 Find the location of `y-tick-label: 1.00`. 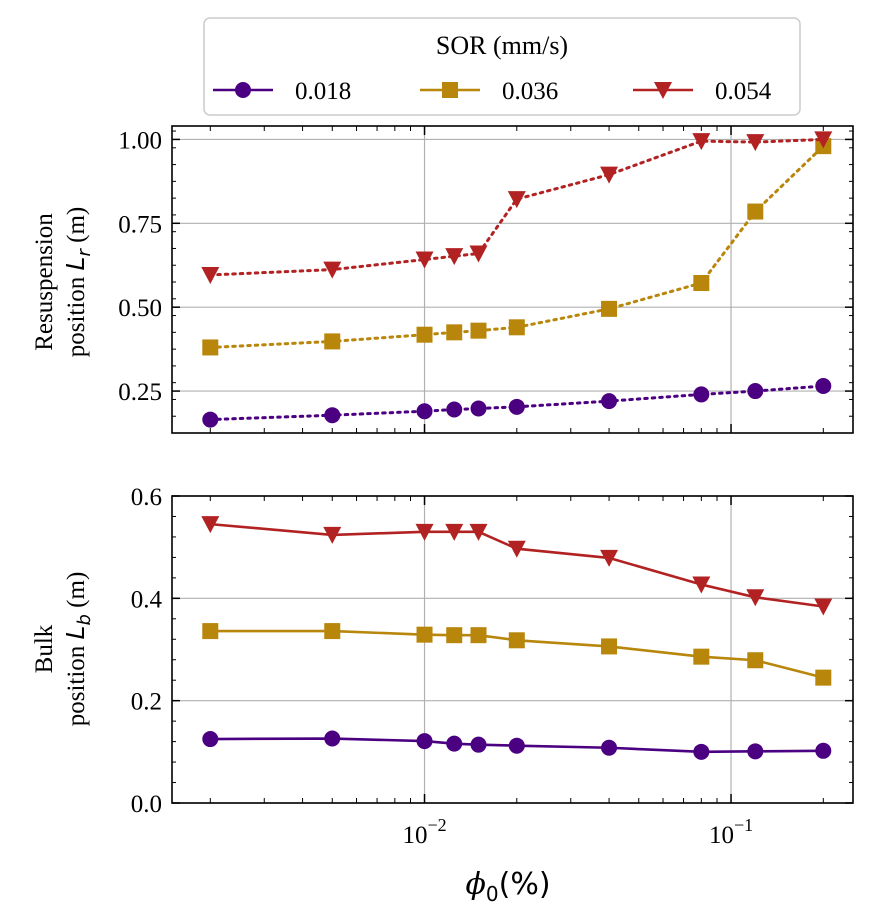

y-tick-label: 1.00 is located at coordinates (140, 140).